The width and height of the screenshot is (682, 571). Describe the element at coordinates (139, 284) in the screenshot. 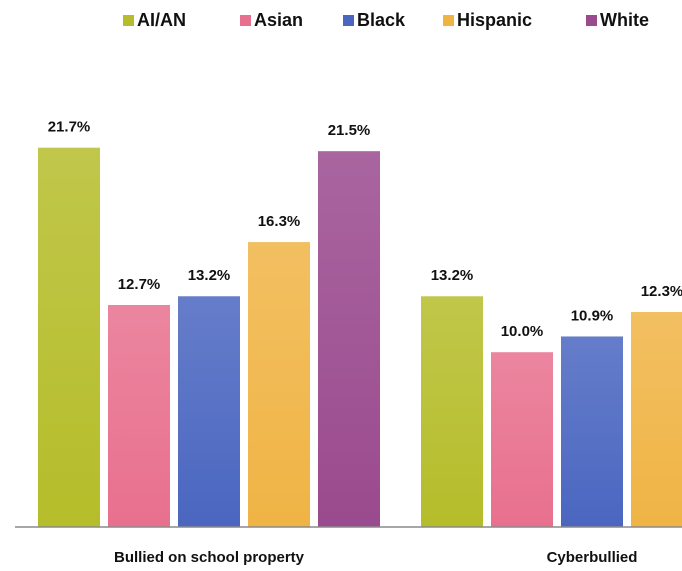

I see `data-label: 12.7%` at that location.